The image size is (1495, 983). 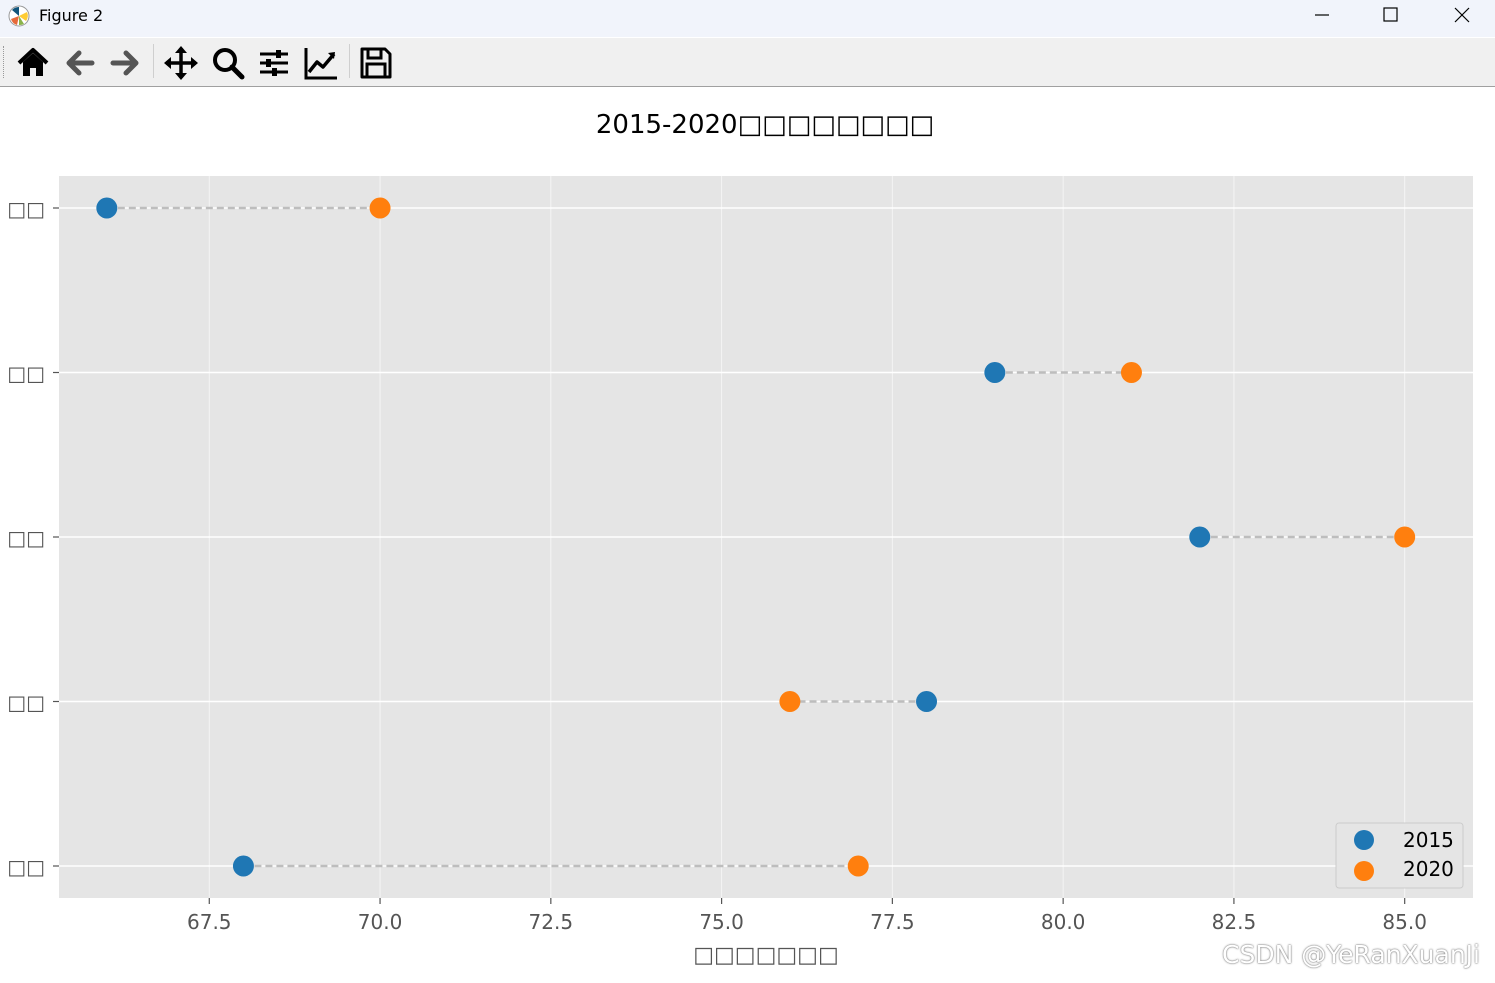 I want to click on chart-title: 2015-2020□□□□□□□□, so click(x=765, y=125).